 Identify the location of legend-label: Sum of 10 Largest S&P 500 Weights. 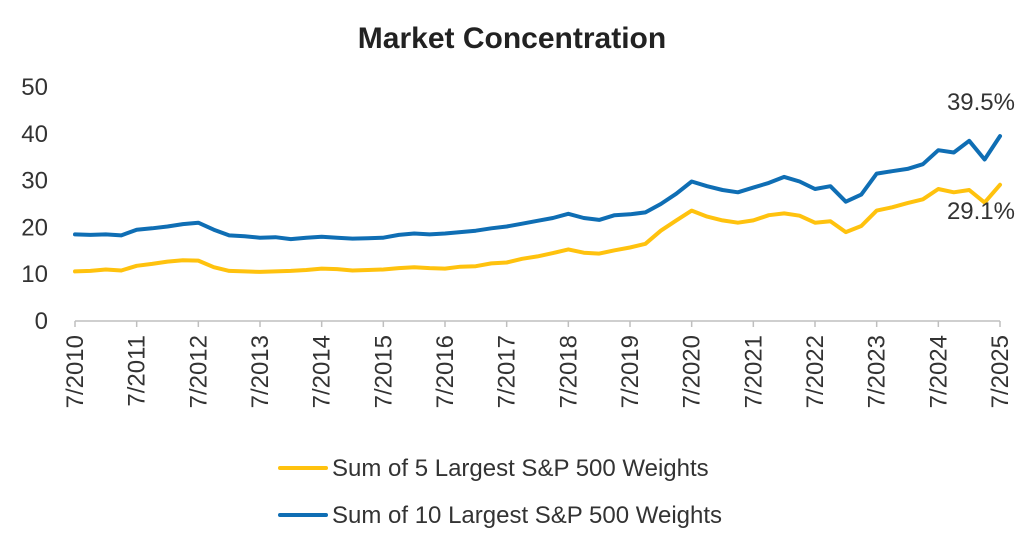
(527, 515).